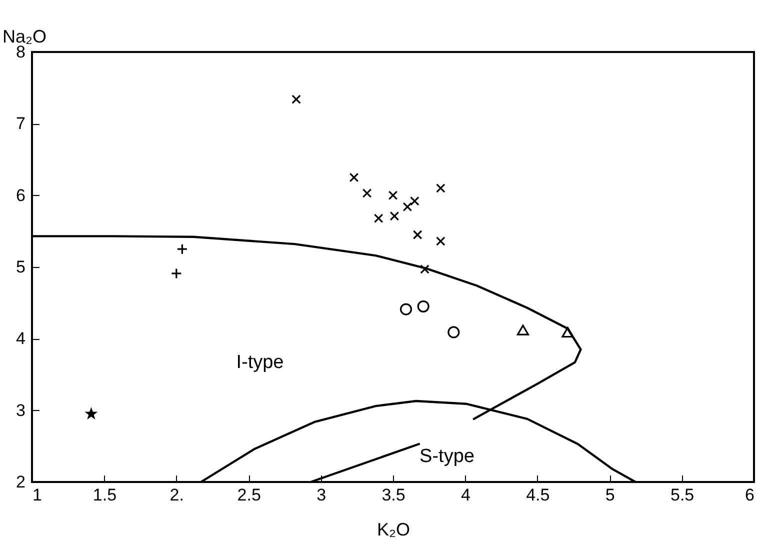 The image size is (769, 541). What do you see at coordinates (260, 362) in the screenshot?
I see `annotation: I-type` at bounding box center [260, 362].